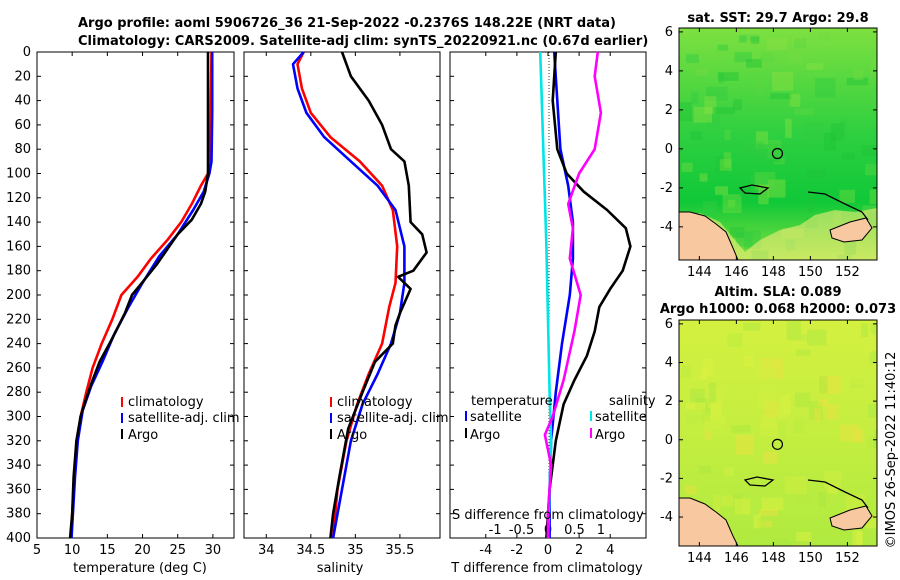 The width and height of the screenshot is (900, 580). Describe the element at coordinates (166, 402) in the screenshot. I see `legend-climatology: climatology` at that location.